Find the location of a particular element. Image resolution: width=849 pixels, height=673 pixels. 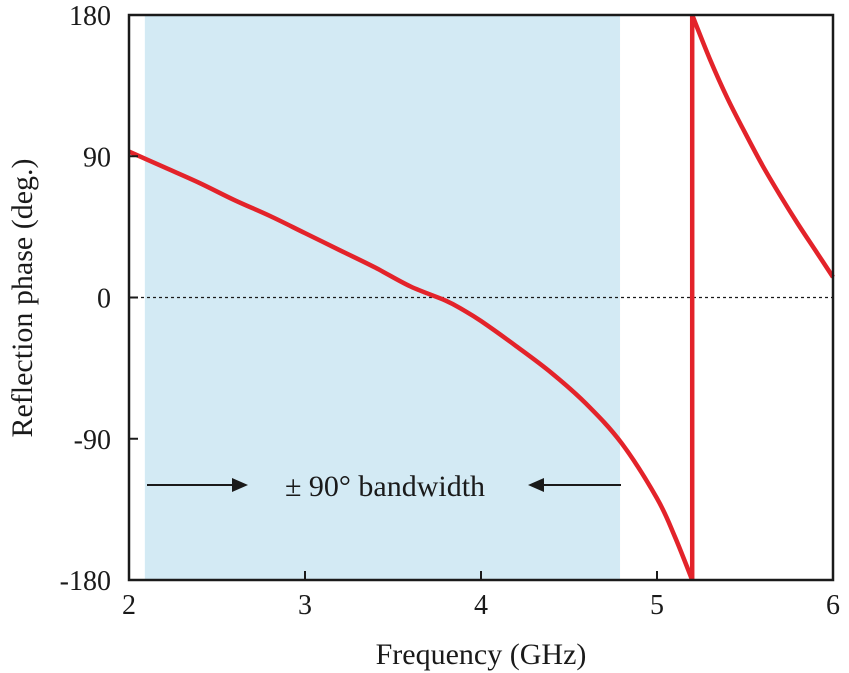

bandwidth-annotation: ± 90° bandwidth is located at coordinates (384, 486).